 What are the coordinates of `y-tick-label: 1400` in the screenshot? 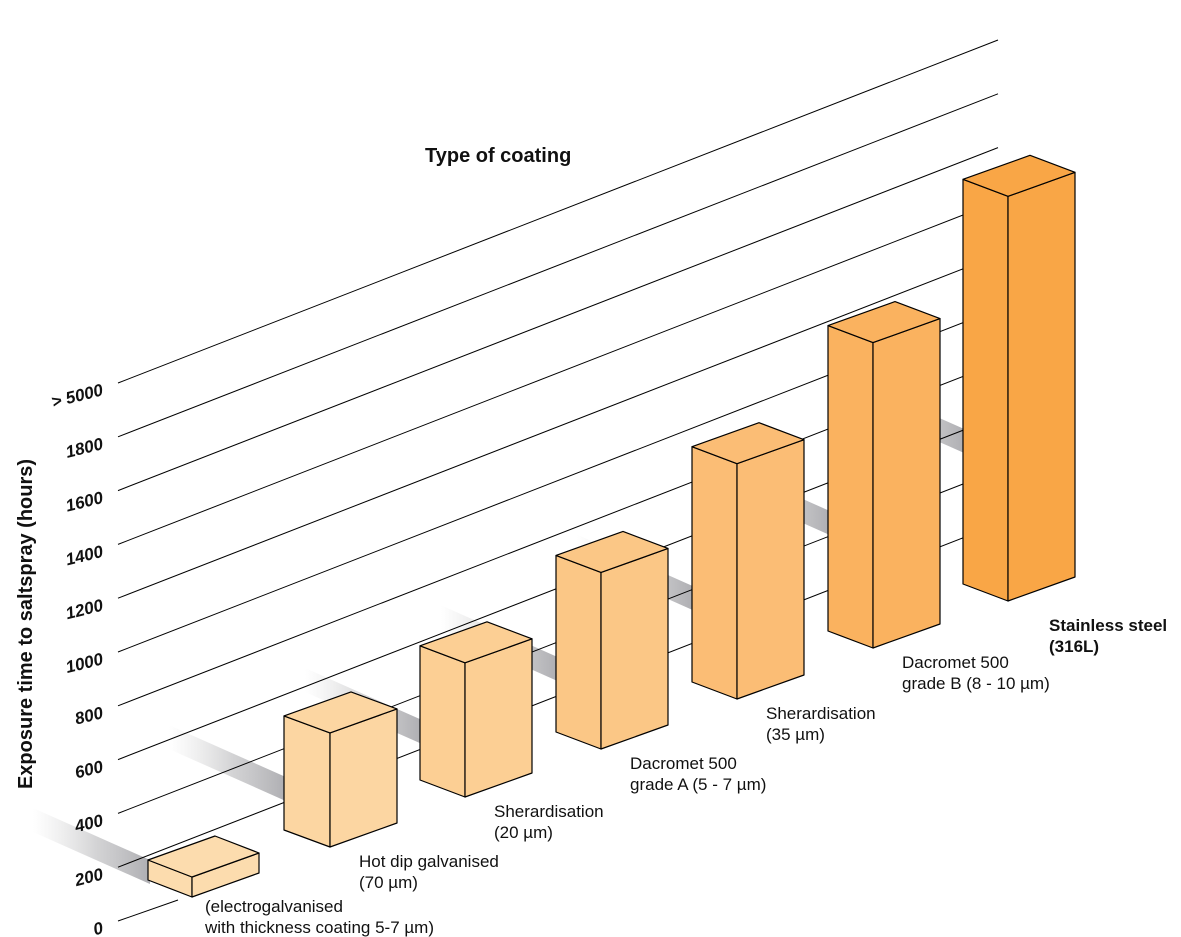 It's located at (85, 556).